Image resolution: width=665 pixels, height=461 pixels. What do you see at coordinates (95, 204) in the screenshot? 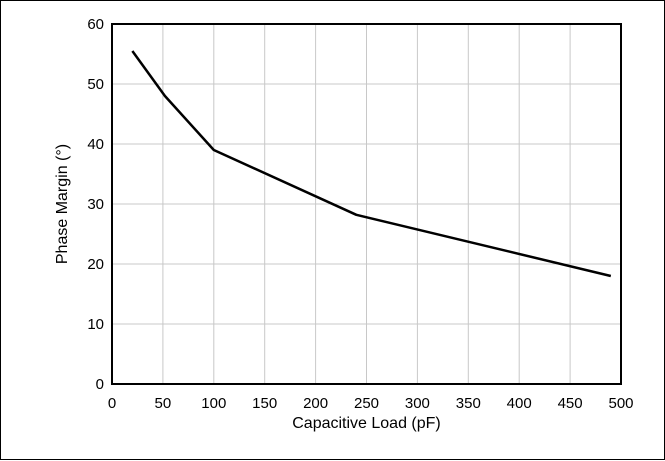
I see `y-tick-label: 30` at bounding box center [95, 204].